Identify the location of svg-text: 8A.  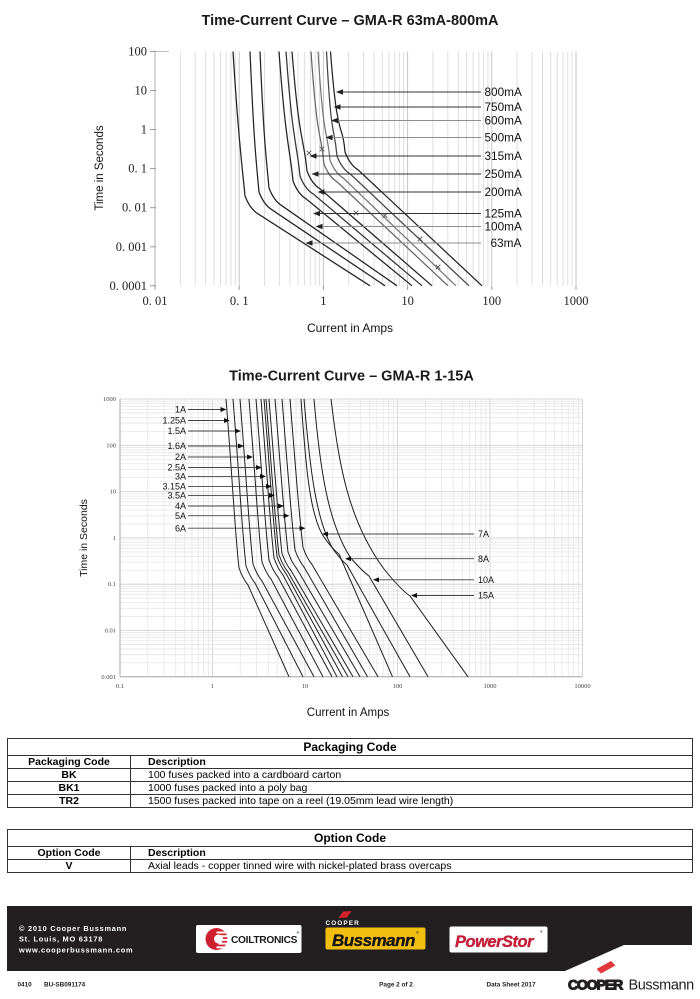
(483, 559).